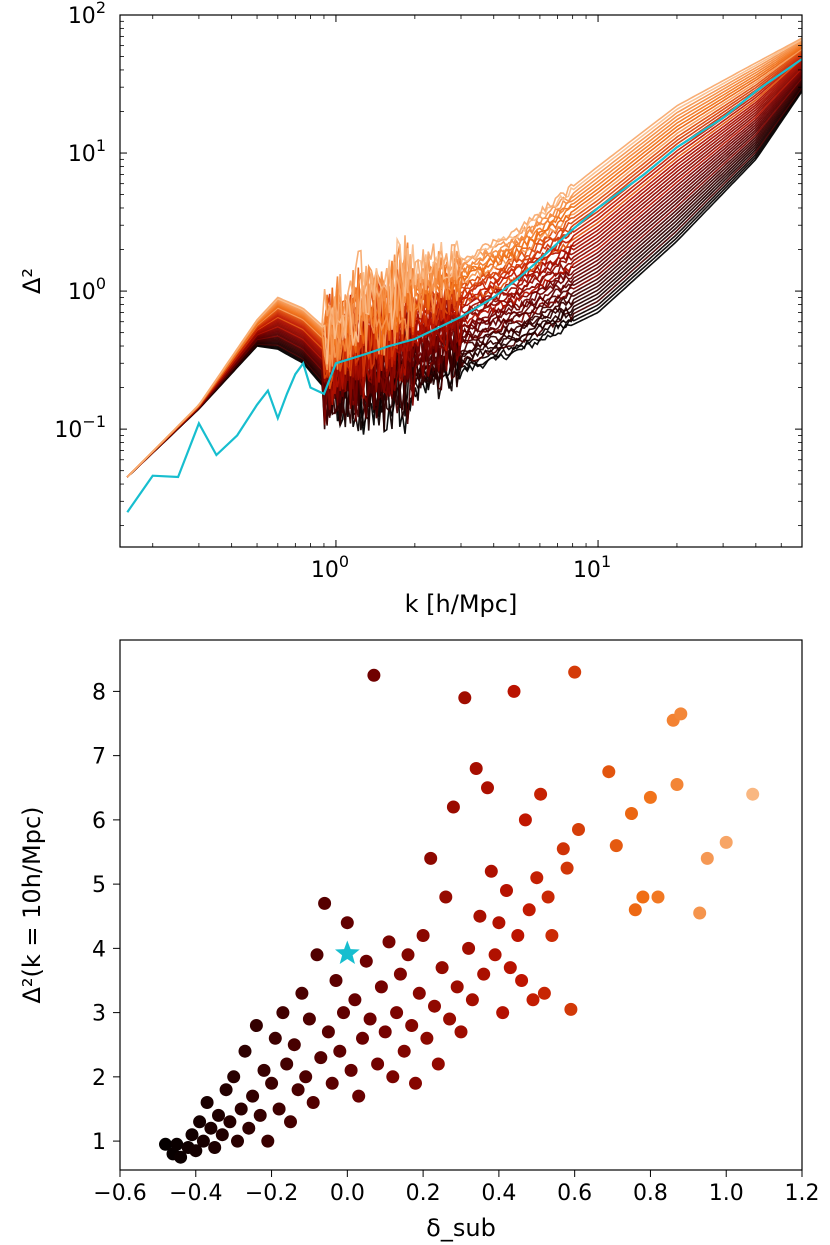  What do you see at coordinates (726, 1193) in the screenshot?
I see `x-tick-label: 1.0` at bounding box center [726, 1193].